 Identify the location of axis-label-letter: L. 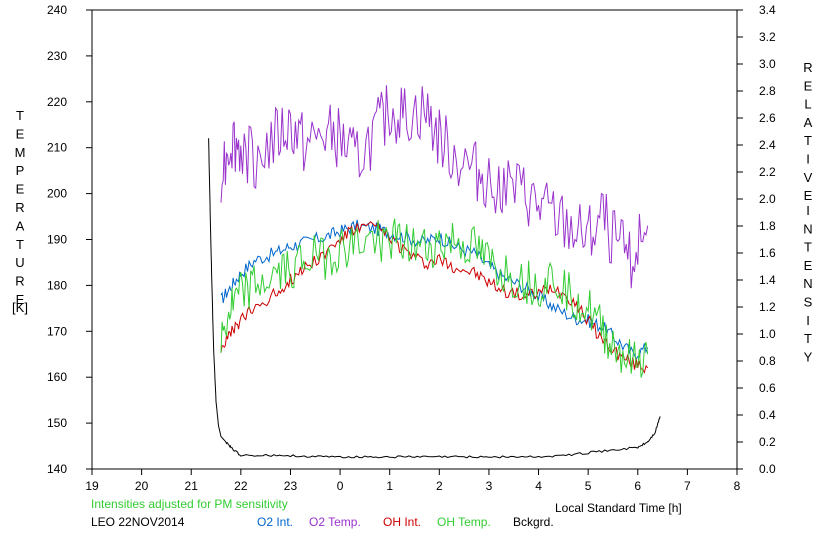
(807, 104).